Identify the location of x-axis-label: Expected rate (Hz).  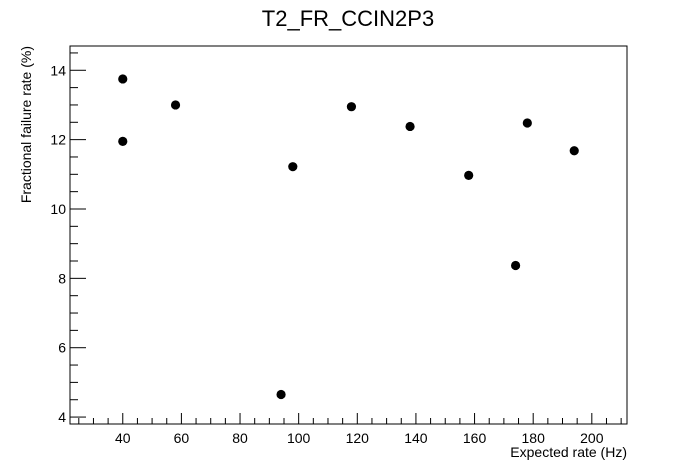
(568, 452).